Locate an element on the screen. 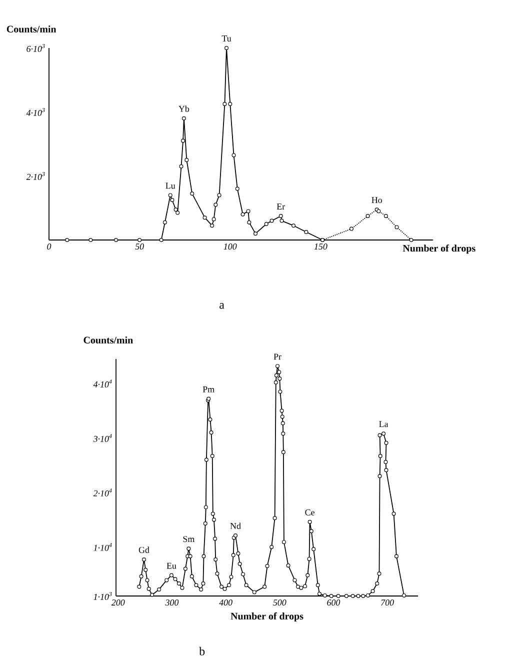 The height and width of the screenshot is (665, 505). annotation: Nd is located at coordinates (235, 526).